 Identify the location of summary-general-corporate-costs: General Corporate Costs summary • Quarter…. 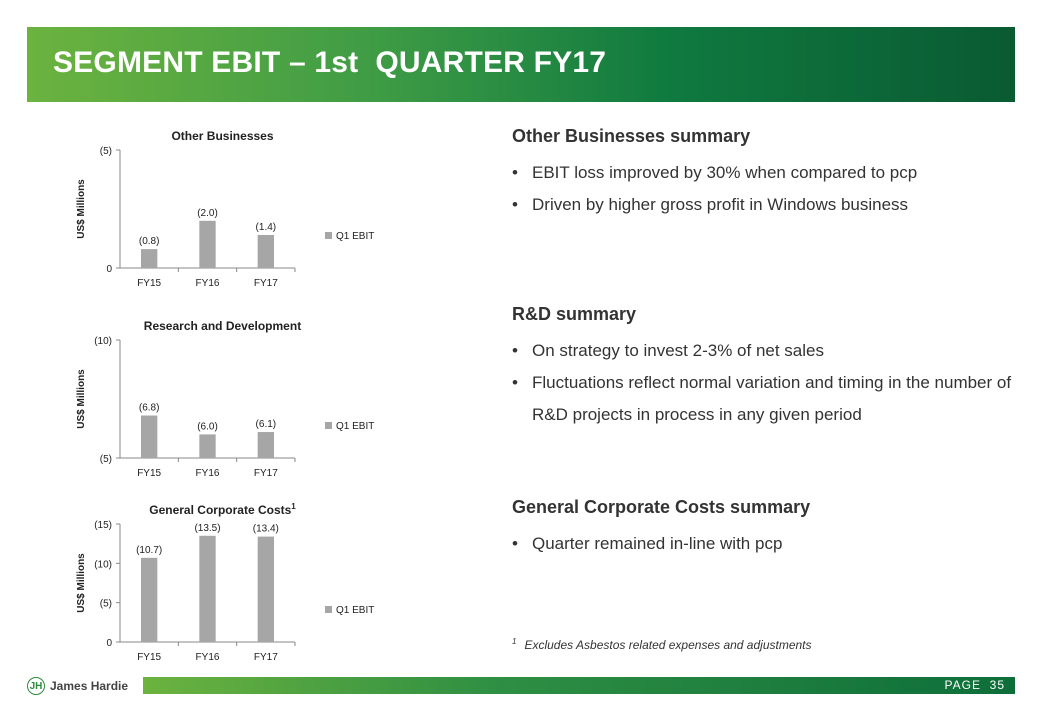
(762, 528).